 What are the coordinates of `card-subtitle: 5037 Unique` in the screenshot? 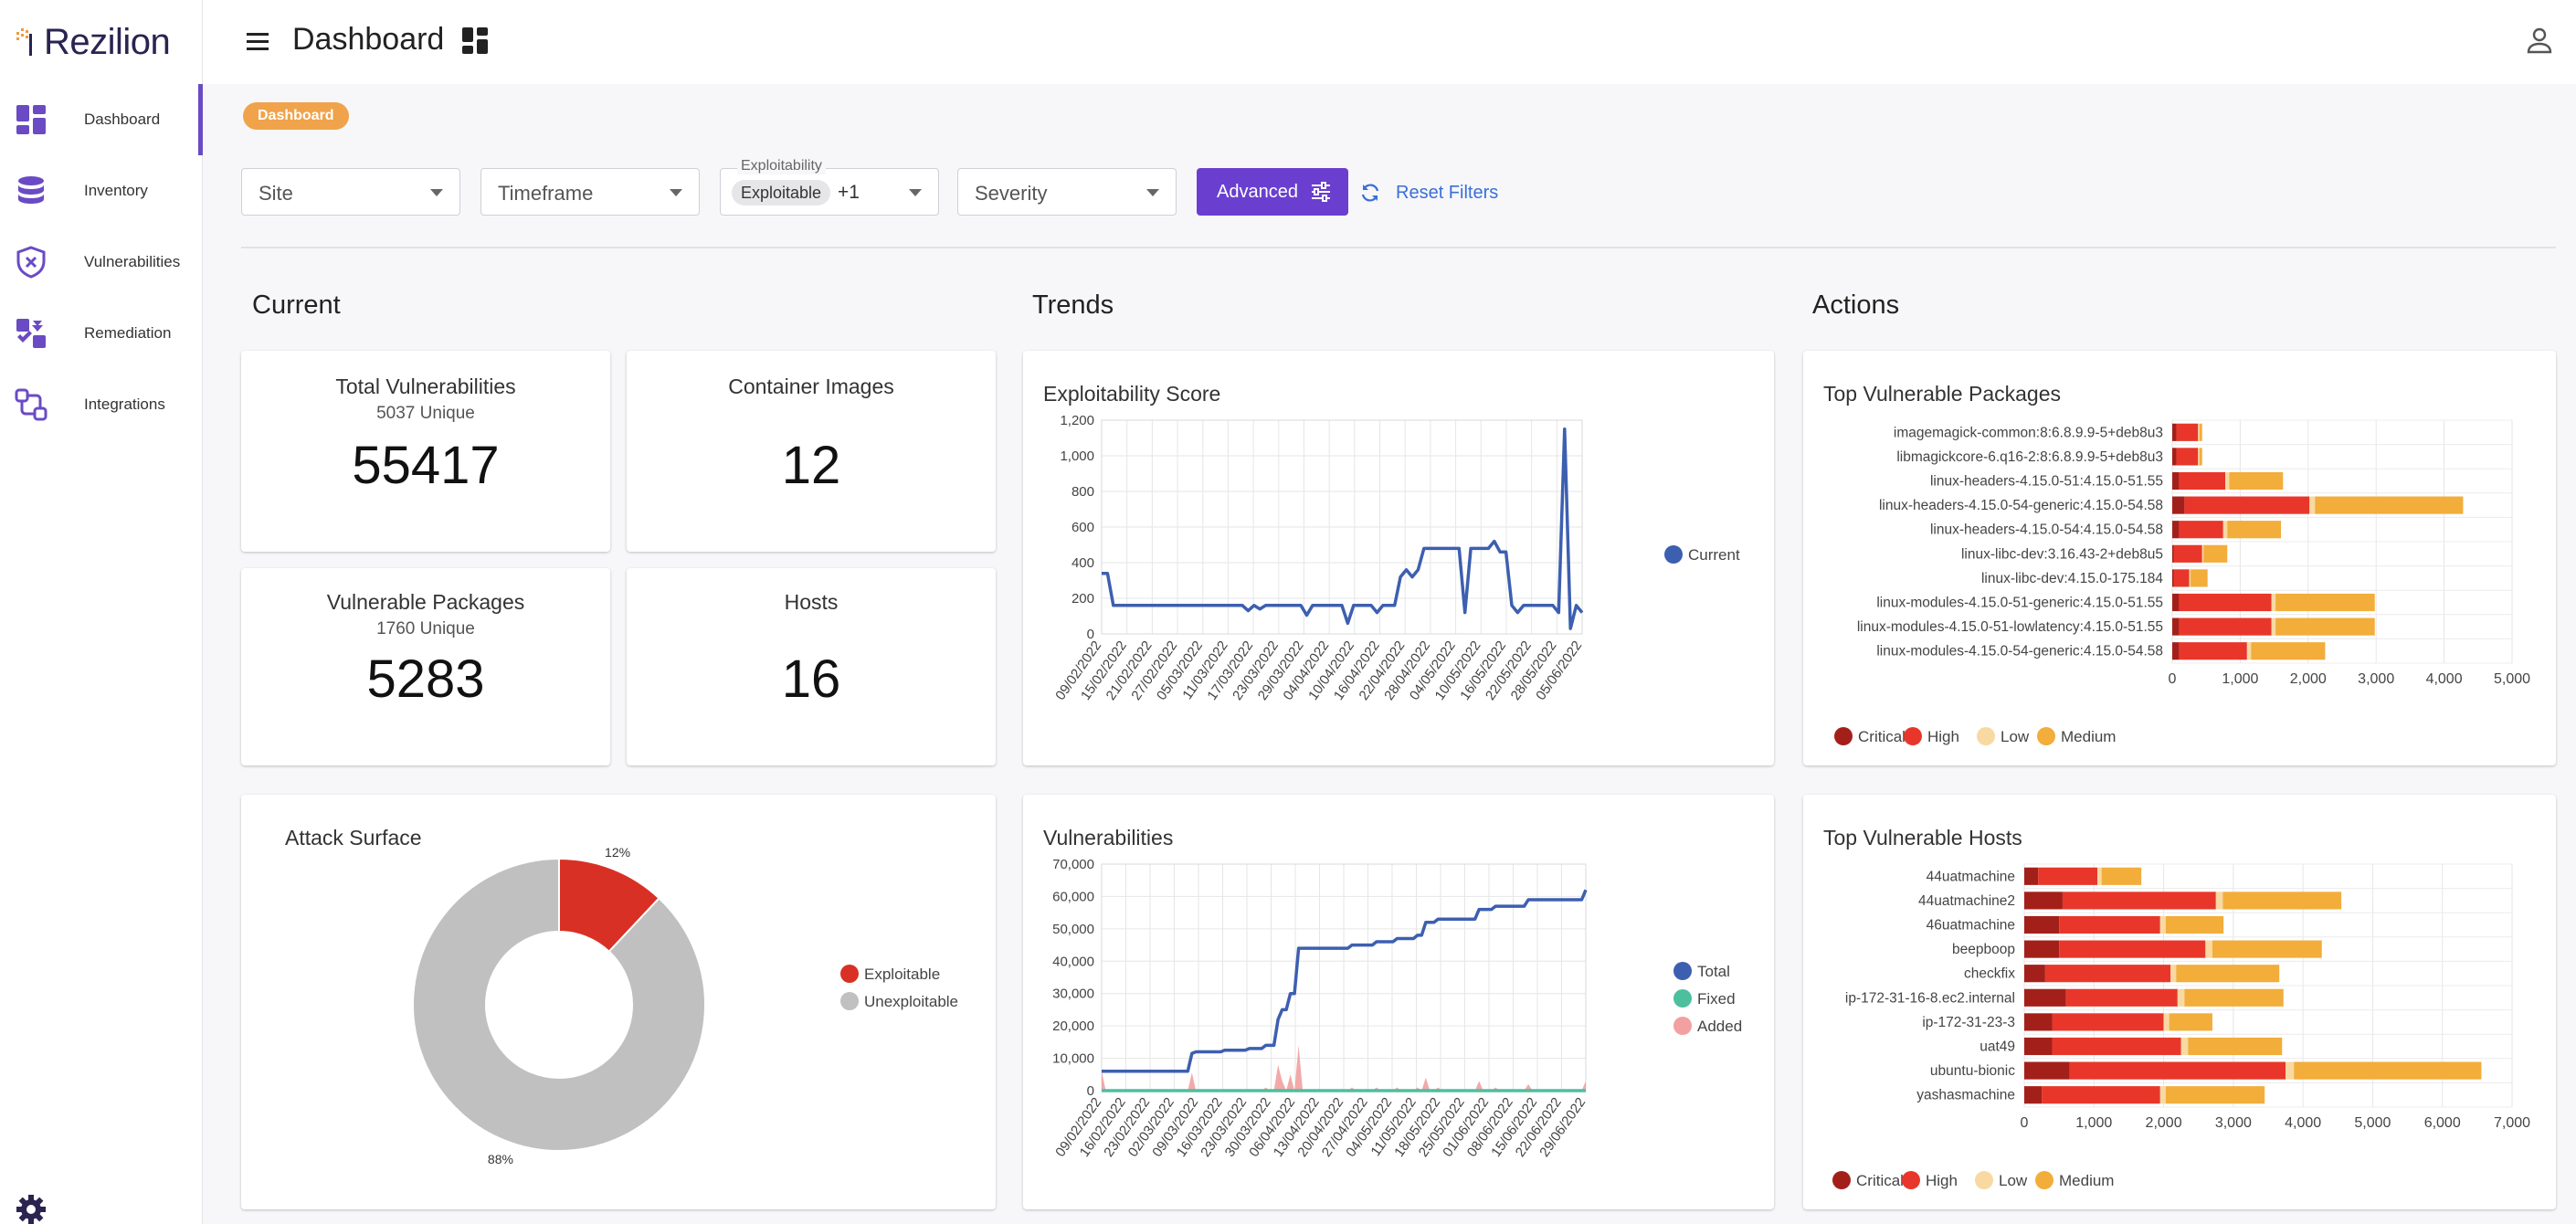 It's located at (425, 414).